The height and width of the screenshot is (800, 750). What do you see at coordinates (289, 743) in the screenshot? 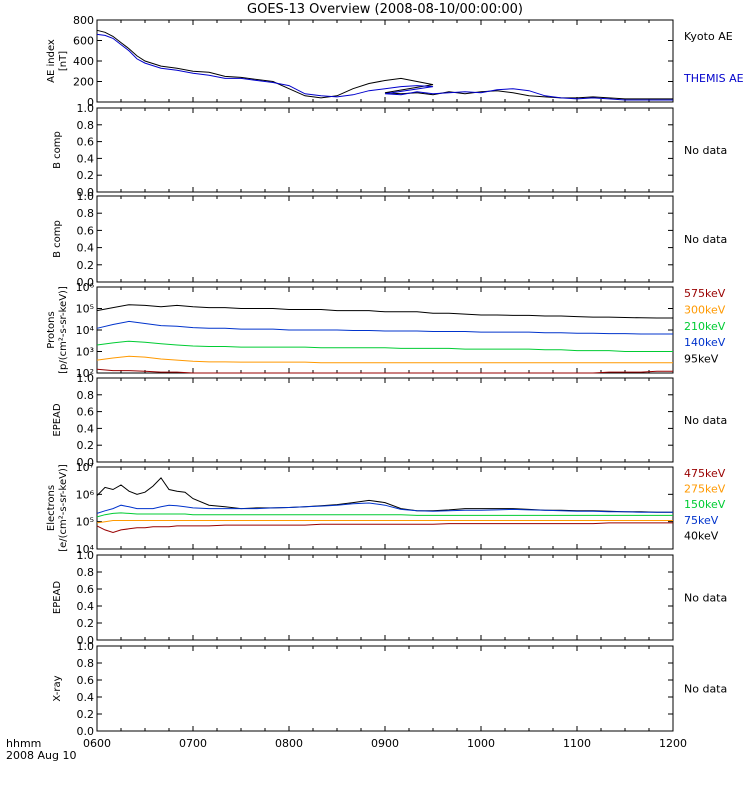
I see `x-tick-label: 0800` at bounding box center [289, 743].